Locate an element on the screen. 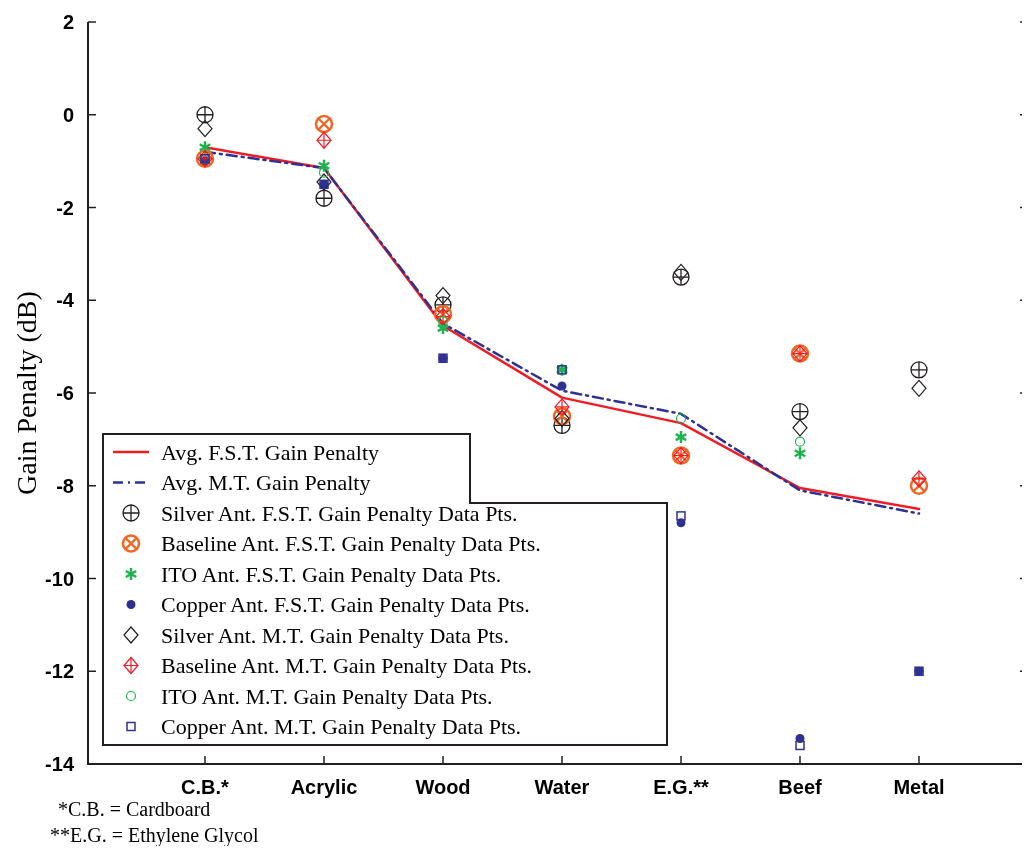 This screenshot has width=1030, height=854. text: *C.B. = Cardboard is located at coordinates (134, 809).